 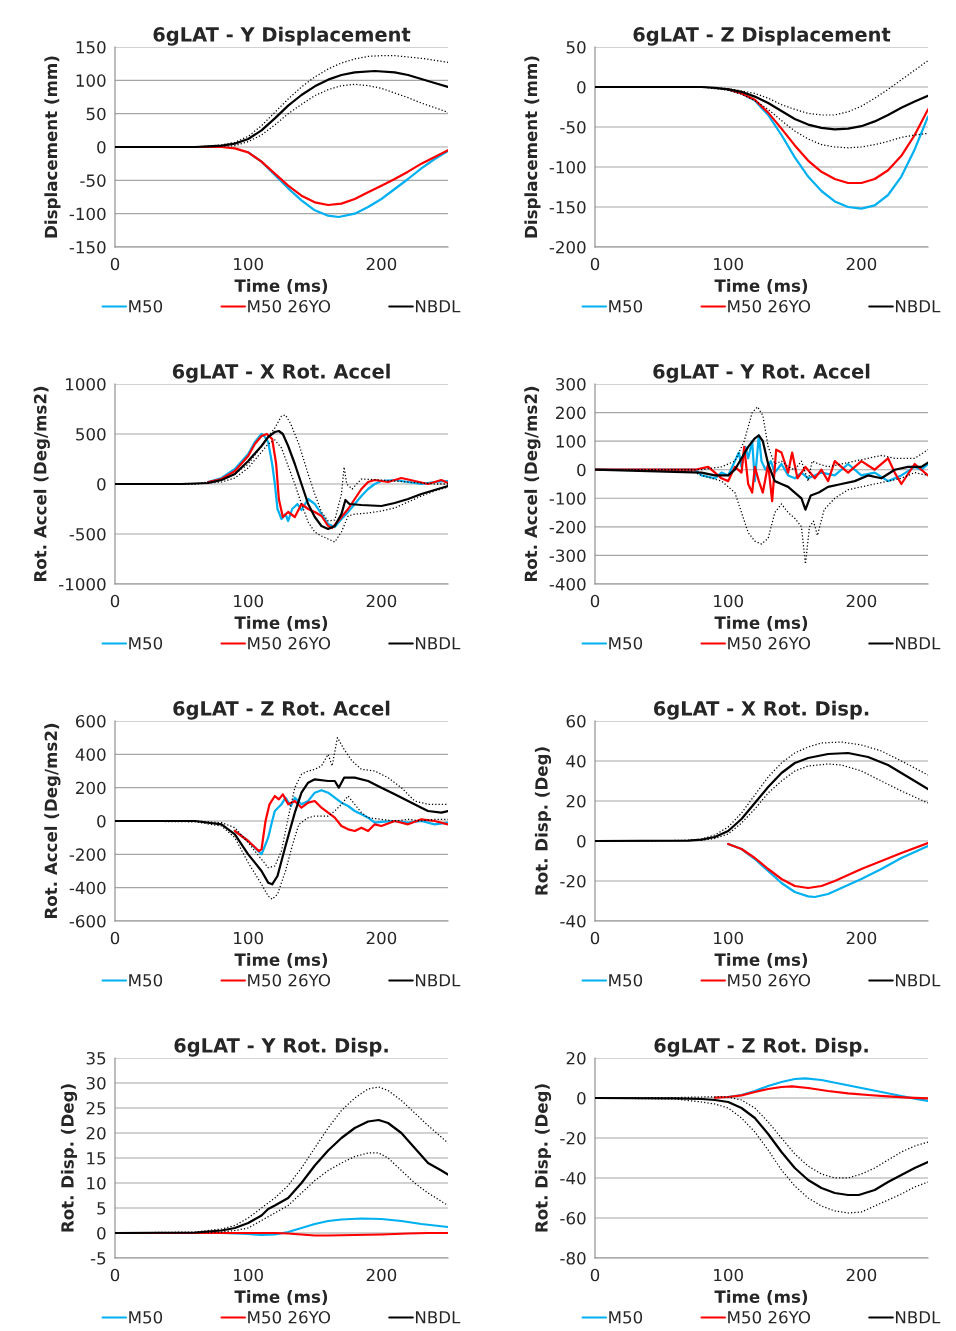 I want to click on chart-title: 6gLAT - X Rot. Accel, so click(x=281, y=373).